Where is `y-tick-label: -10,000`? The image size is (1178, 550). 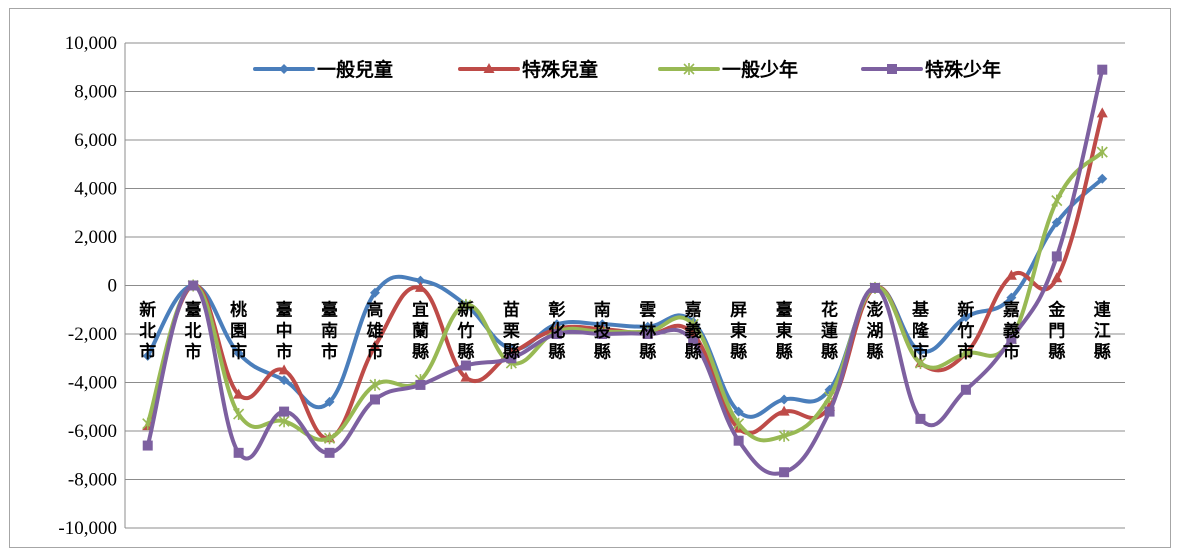 y-tick-label: -10,000 is located at coordinates (87, 528).